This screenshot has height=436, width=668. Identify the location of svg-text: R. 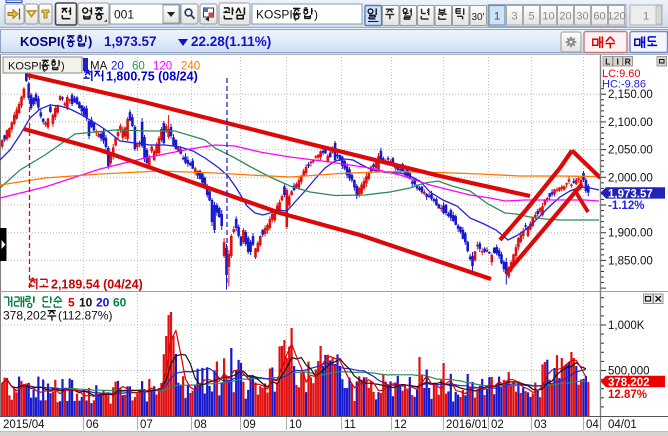
(628, 62).